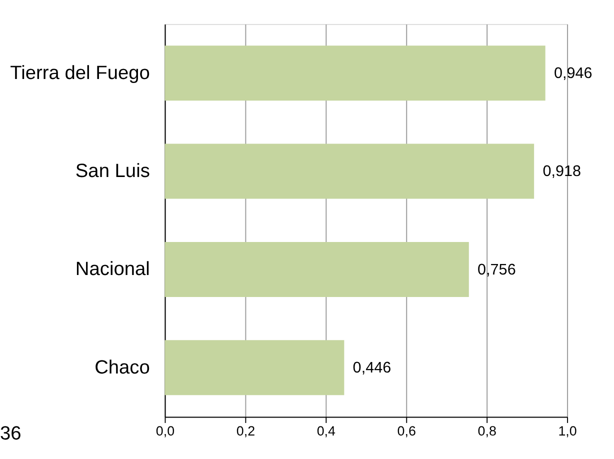 The image size is (614, 459). What do you see at coordinates (573, 73) in the screenshot?
I see `data-label: 0,946` at bounding box center [573, 73].